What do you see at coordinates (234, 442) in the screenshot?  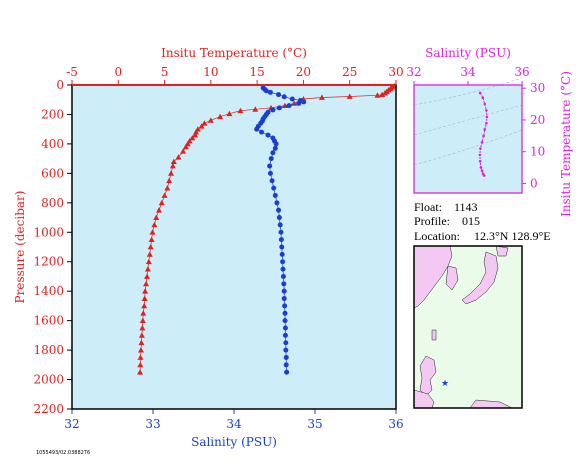 I see `salinity-axis-label: Salinity (PSU)` at bounding box center [234, 442].